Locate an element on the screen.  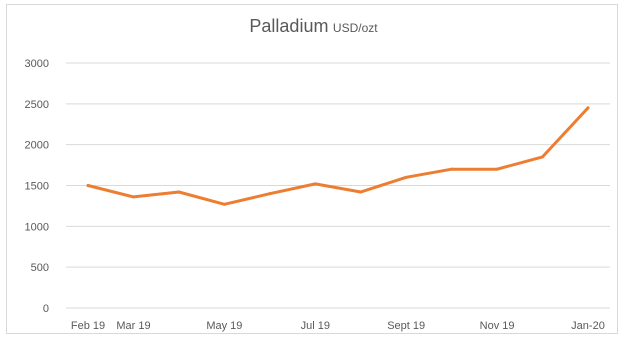
y-tick-label-1500: 1500 is located at coordinates (37, 187).